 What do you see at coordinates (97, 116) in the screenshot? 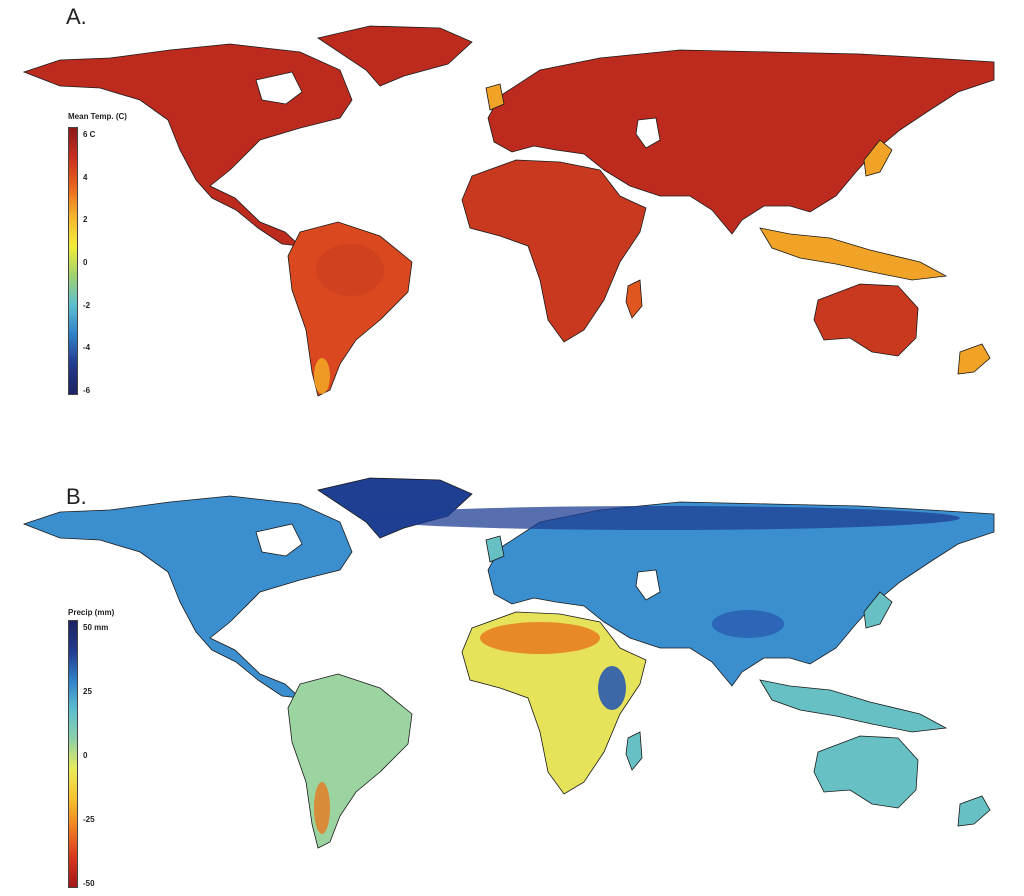
I see `temperature-legend-title: Mean Temp. (C)` at bounding box center [97, 116].